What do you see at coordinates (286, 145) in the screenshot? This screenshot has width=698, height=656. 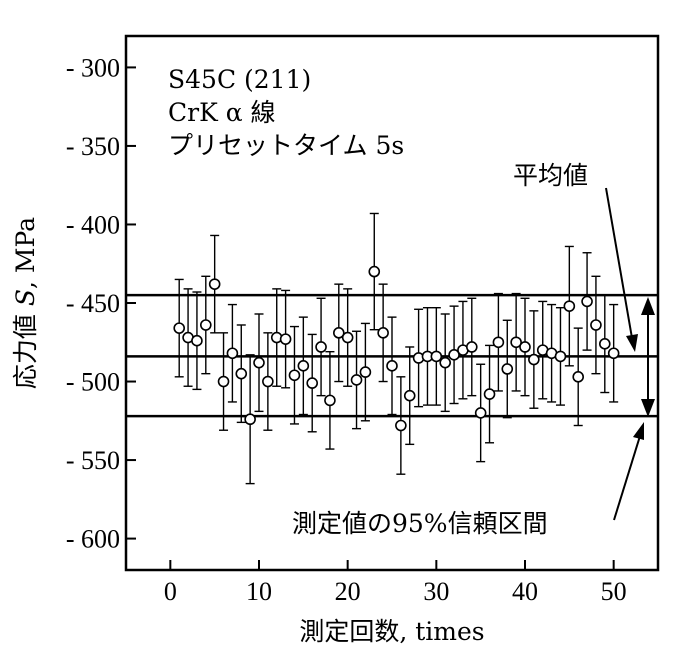 I see `annotation-line-3: プリセットタイム 5s` at bounding box center [286, 145].